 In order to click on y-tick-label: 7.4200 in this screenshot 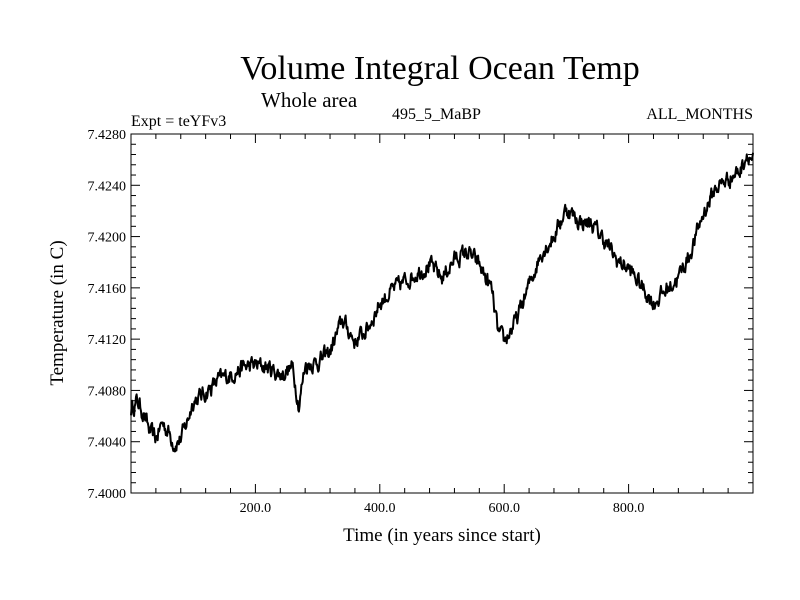, I will do `click(107, 238)`.